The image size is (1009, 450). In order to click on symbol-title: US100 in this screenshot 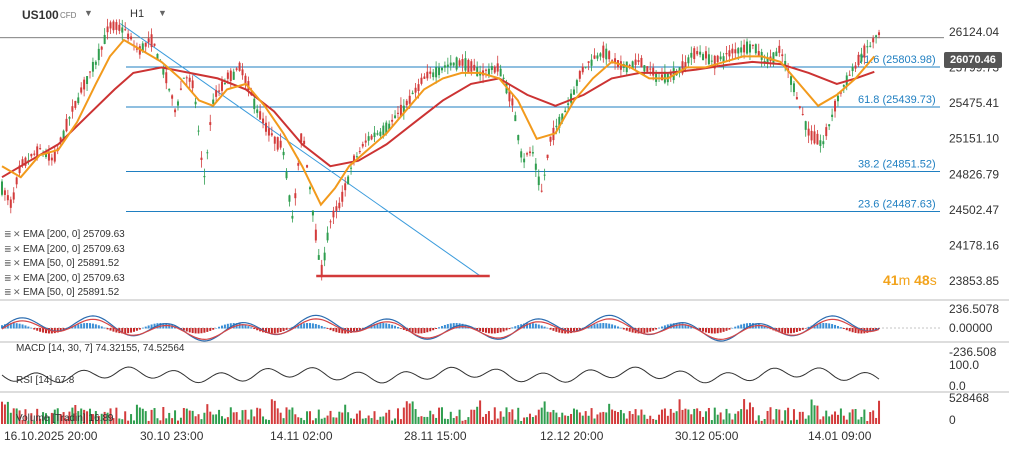, I will do `click(40, 15)`.